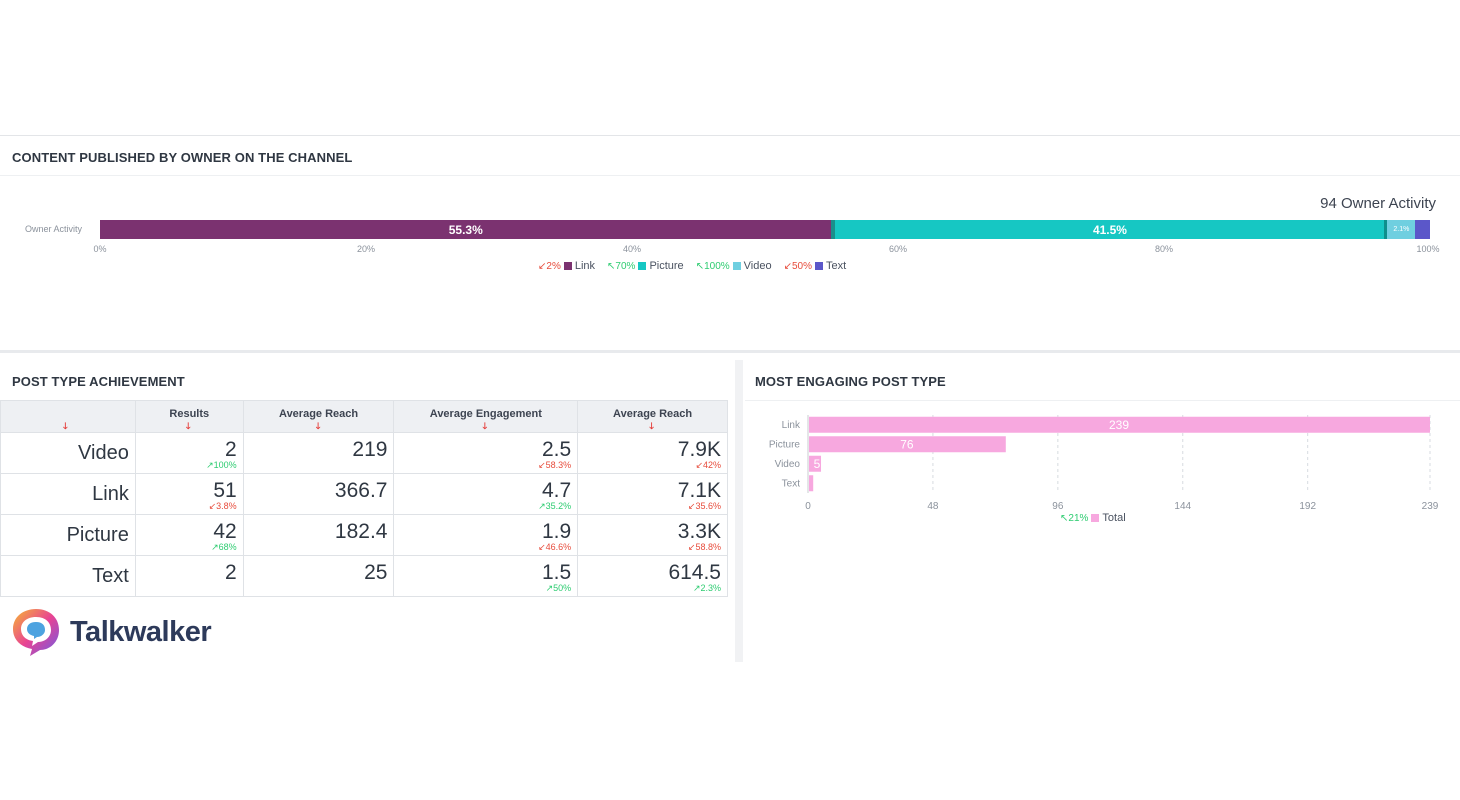 This screenshot has height=800, width=1460. What do you see at coordinates (819, 266) in the screenshot?
I see `legend-swatch-text` at bounding box center [819, 266].